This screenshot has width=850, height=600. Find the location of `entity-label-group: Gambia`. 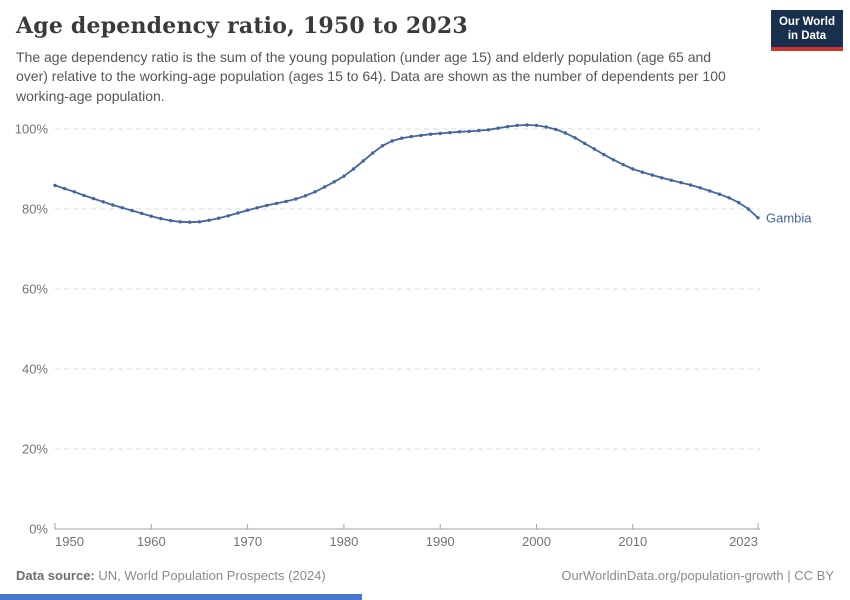

entity-label-group: Gambia is located at coordinates (789, 217).